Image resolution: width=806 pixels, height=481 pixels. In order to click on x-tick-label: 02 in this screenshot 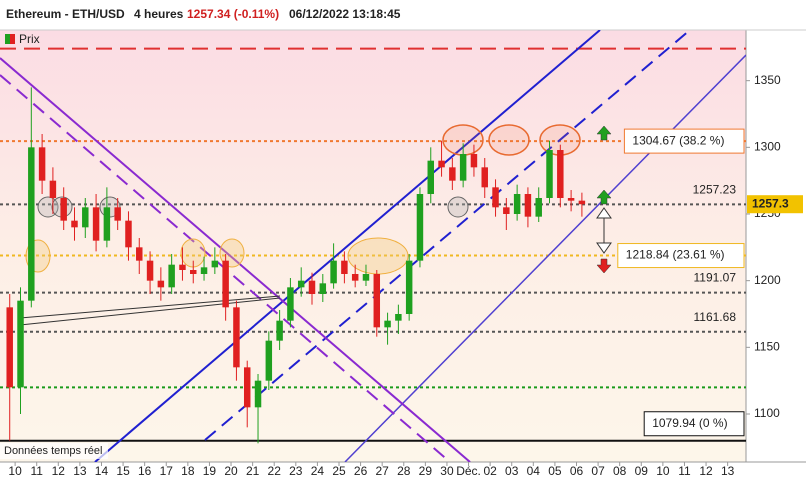, I will do `click(490, 471)`.